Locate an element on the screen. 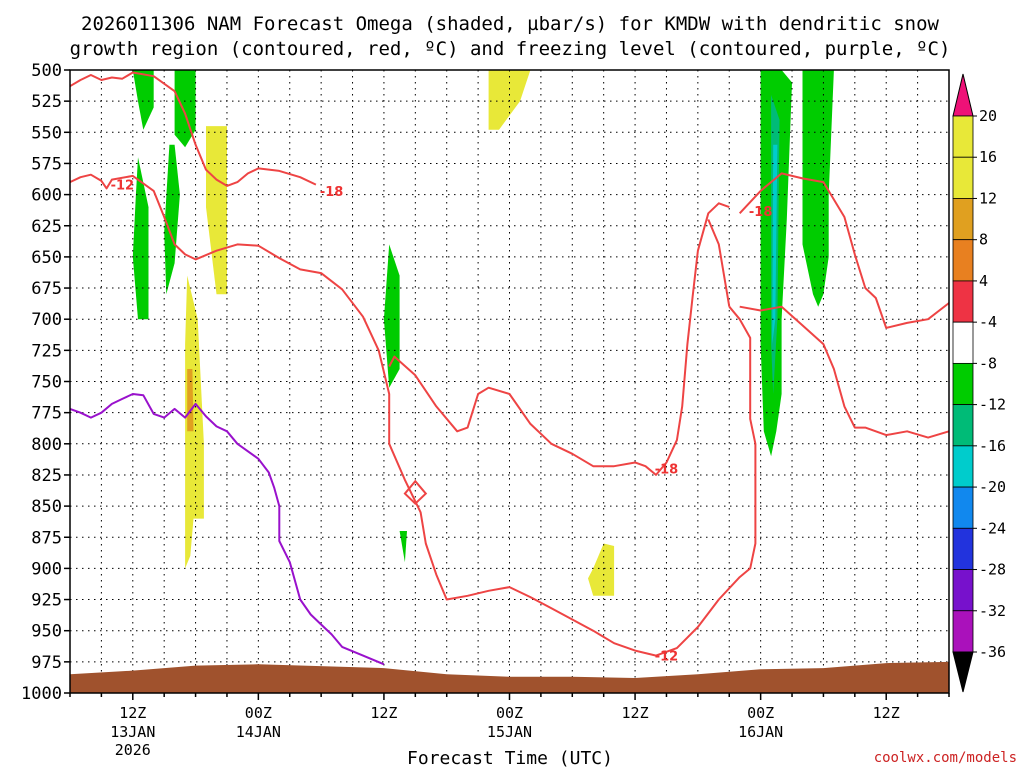 This screenshot has width=1024, height=768. colorbar-label-11: -28 is located at coordinates (992, 570).